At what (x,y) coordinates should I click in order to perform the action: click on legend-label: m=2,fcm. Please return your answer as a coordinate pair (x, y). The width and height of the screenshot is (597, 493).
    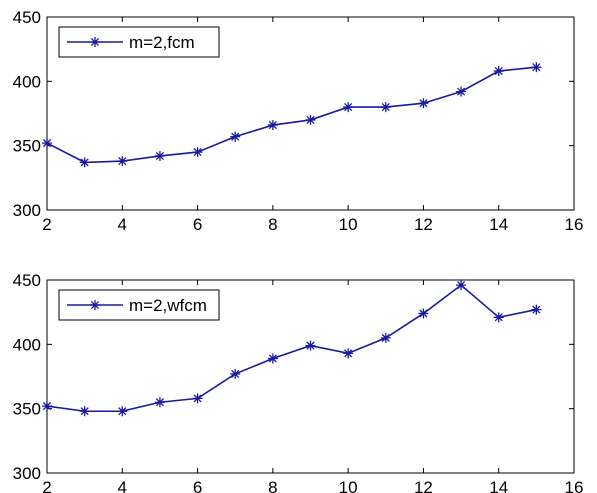
    Looking at the image, I should click on (162, 42).